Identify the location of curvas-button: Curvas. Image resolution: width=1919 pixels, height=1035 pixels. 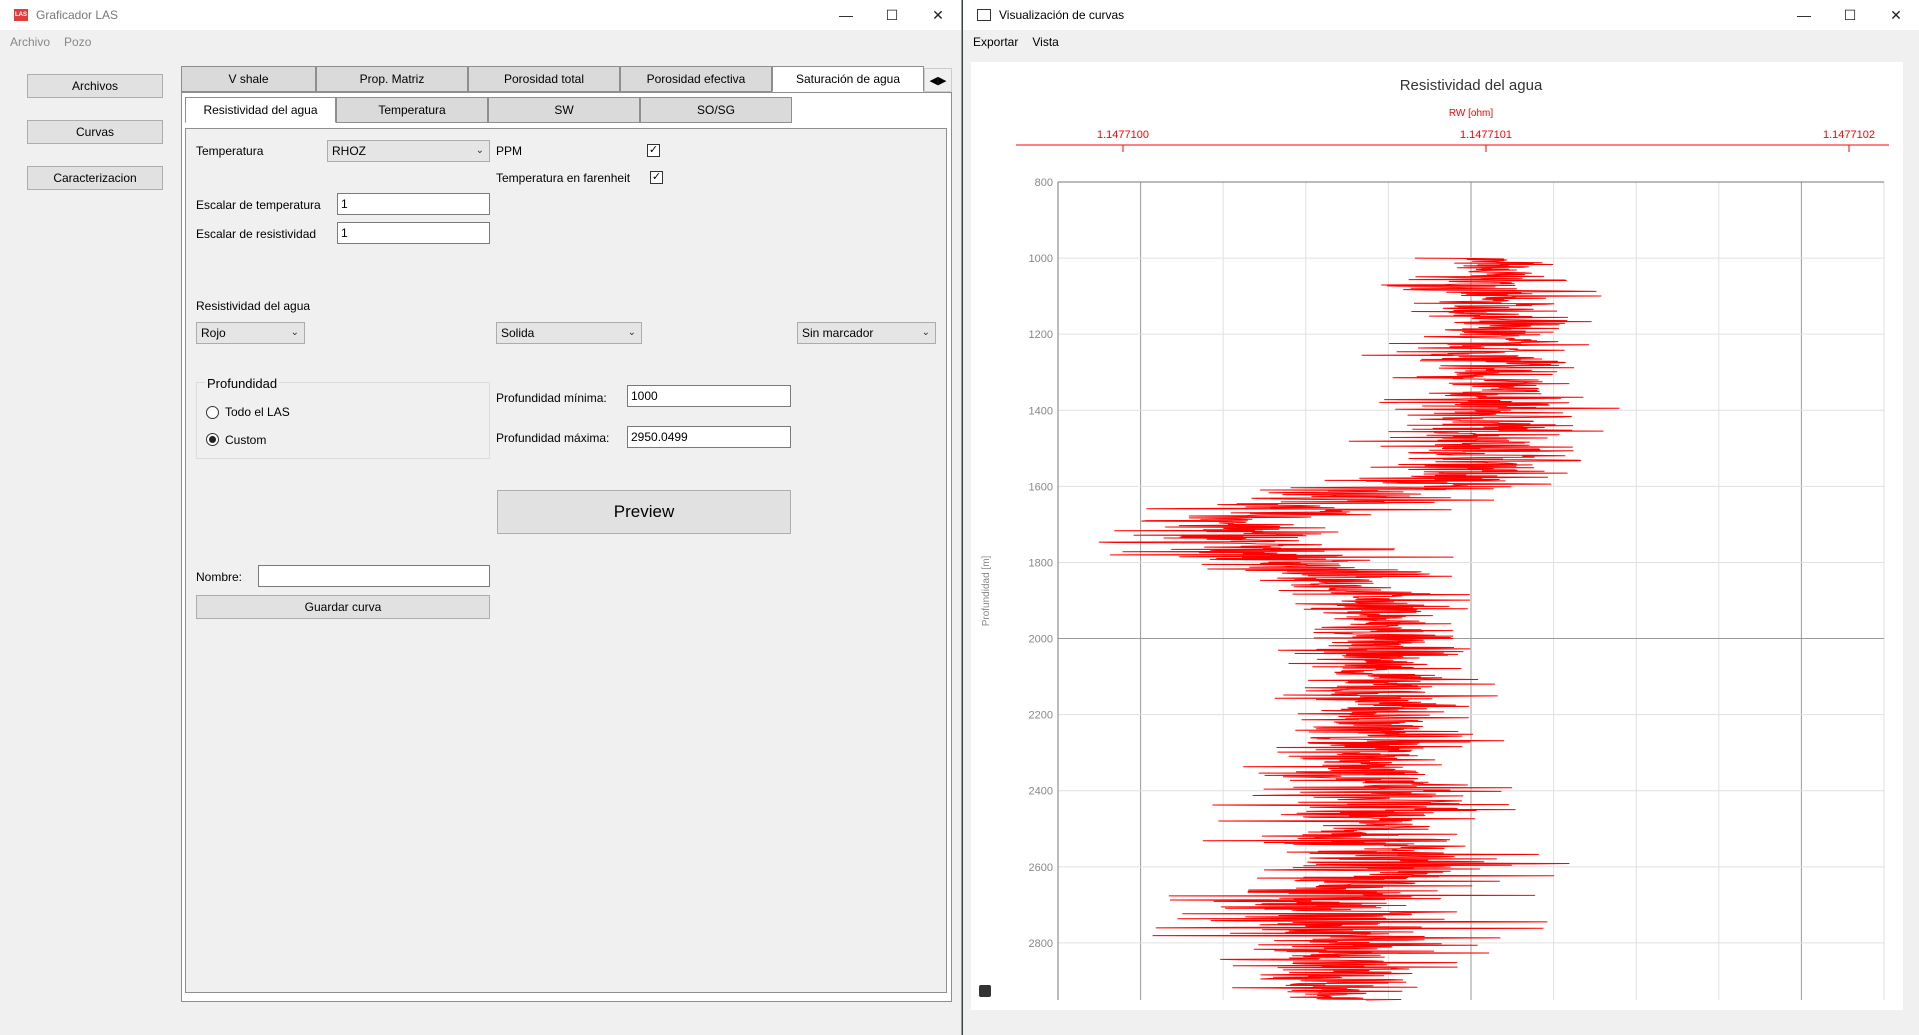
(95, 132).